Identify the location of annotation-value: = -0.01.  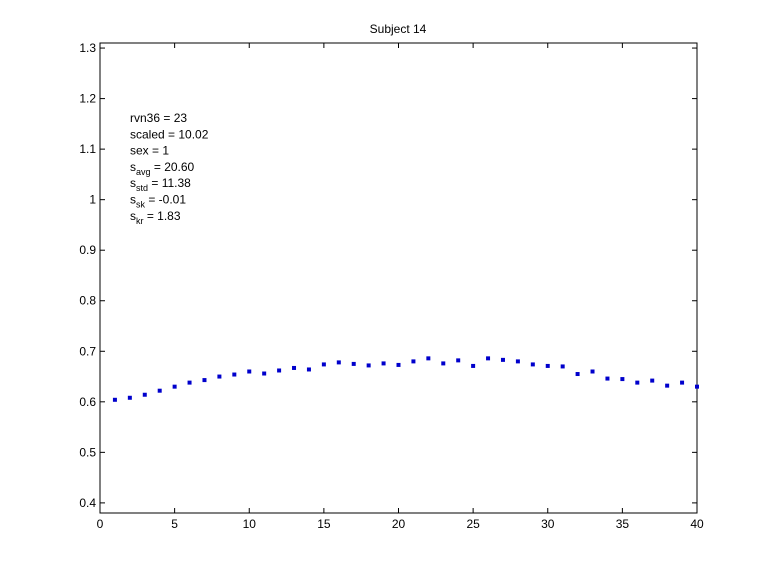
(165, 200).